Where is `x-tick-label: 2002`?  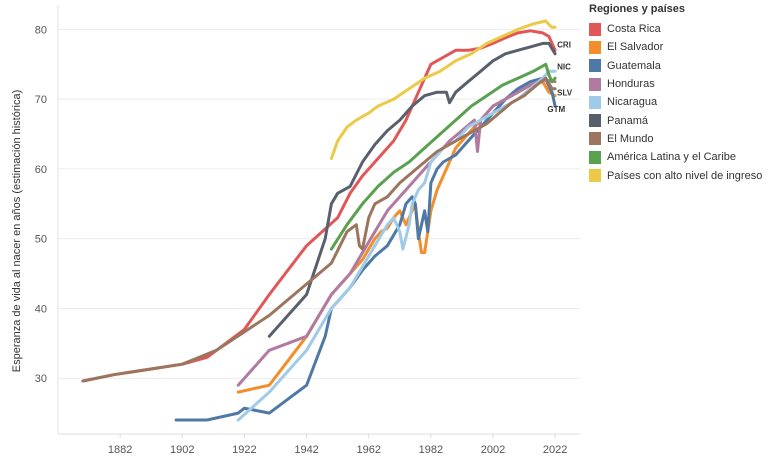
x-tick-label: 2002 is located at coordinates (493, 450).